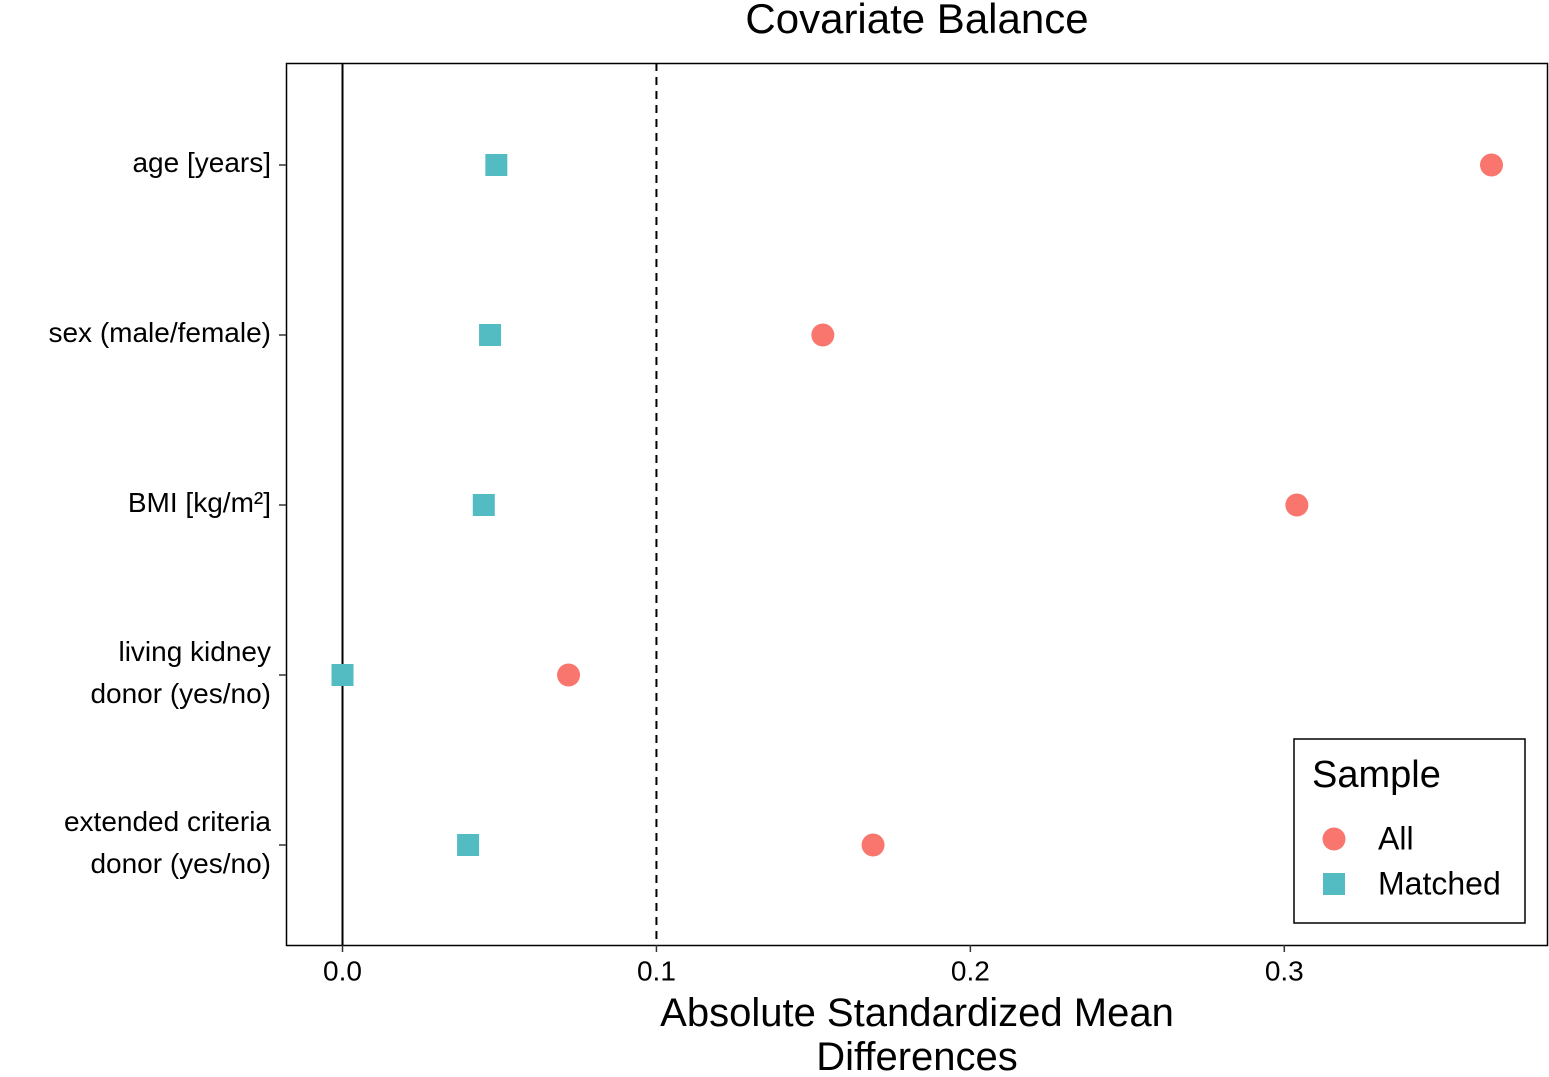 This screenshot has height=1077, width=1549. Describe the element at coordinates (1284, 970) in the screenshot. I see `x-tick-label: 0.3` at that location.